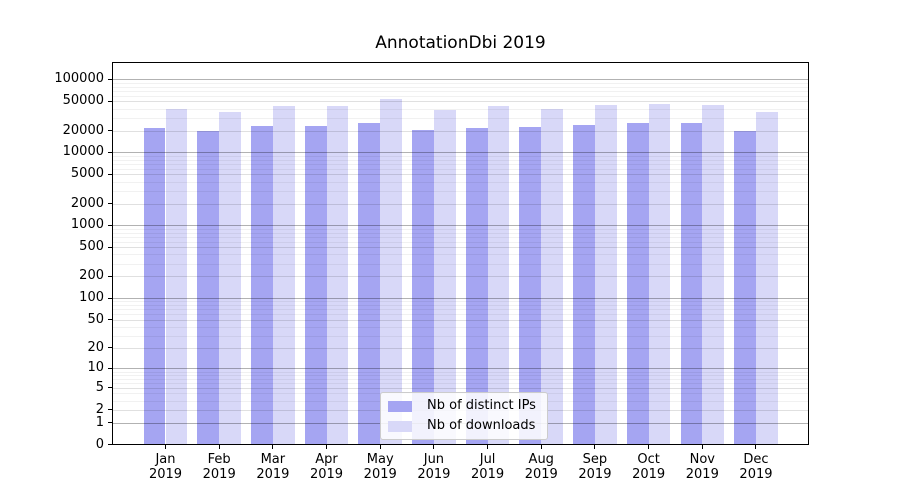 Image resolution: width=900 pixels, height=500 pixels. What do you see at coordinates (219, 447) in the screenshot?
I see `x-tick-feb` at bounding box center [219, 447].